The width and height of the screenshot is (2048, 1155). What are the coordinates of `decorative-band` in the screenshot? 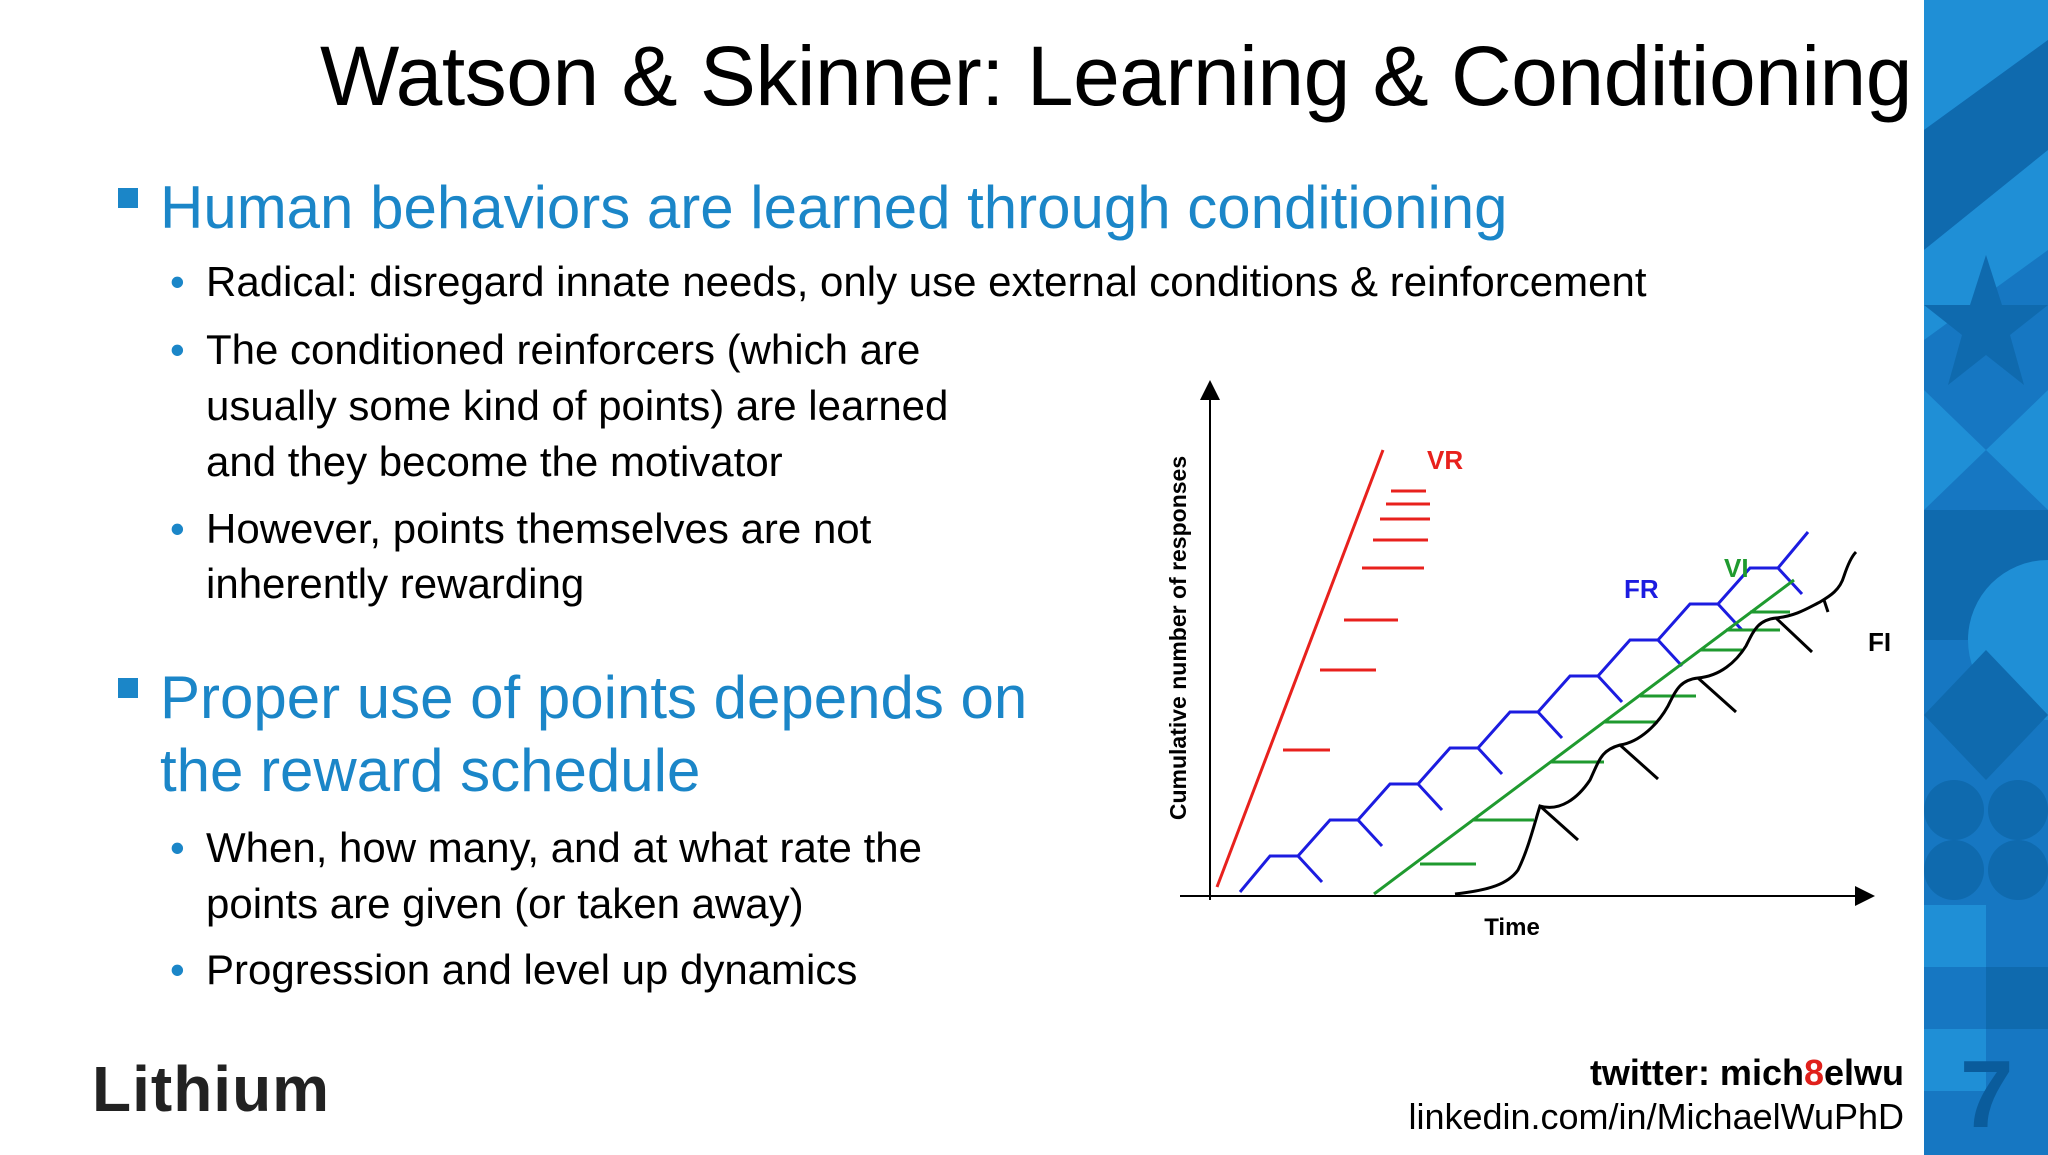 It's located at (1986, 577).